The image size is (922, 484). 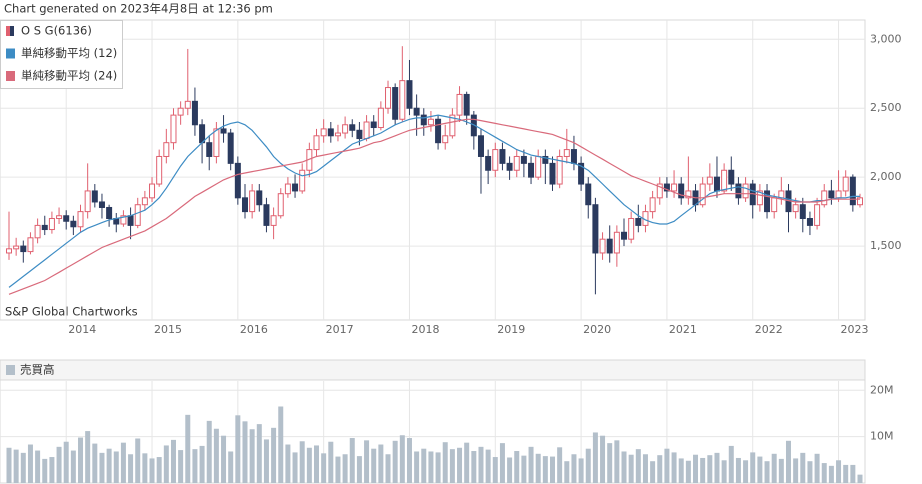 I want to click on legend-label: 売買高, so click(x=37, y=370).